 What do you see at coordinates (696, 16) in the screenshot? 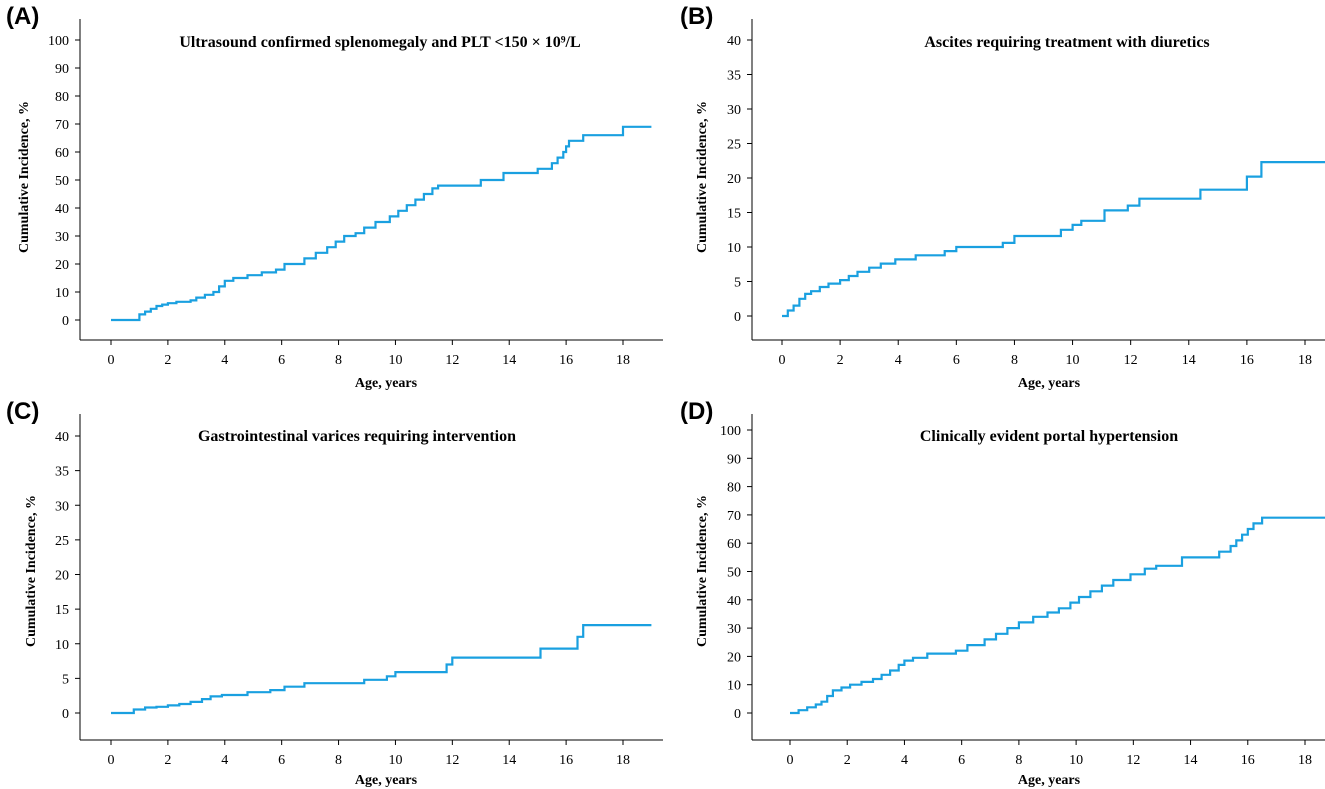
I see `panel-label: (B)` at bounding box center [696, 16].